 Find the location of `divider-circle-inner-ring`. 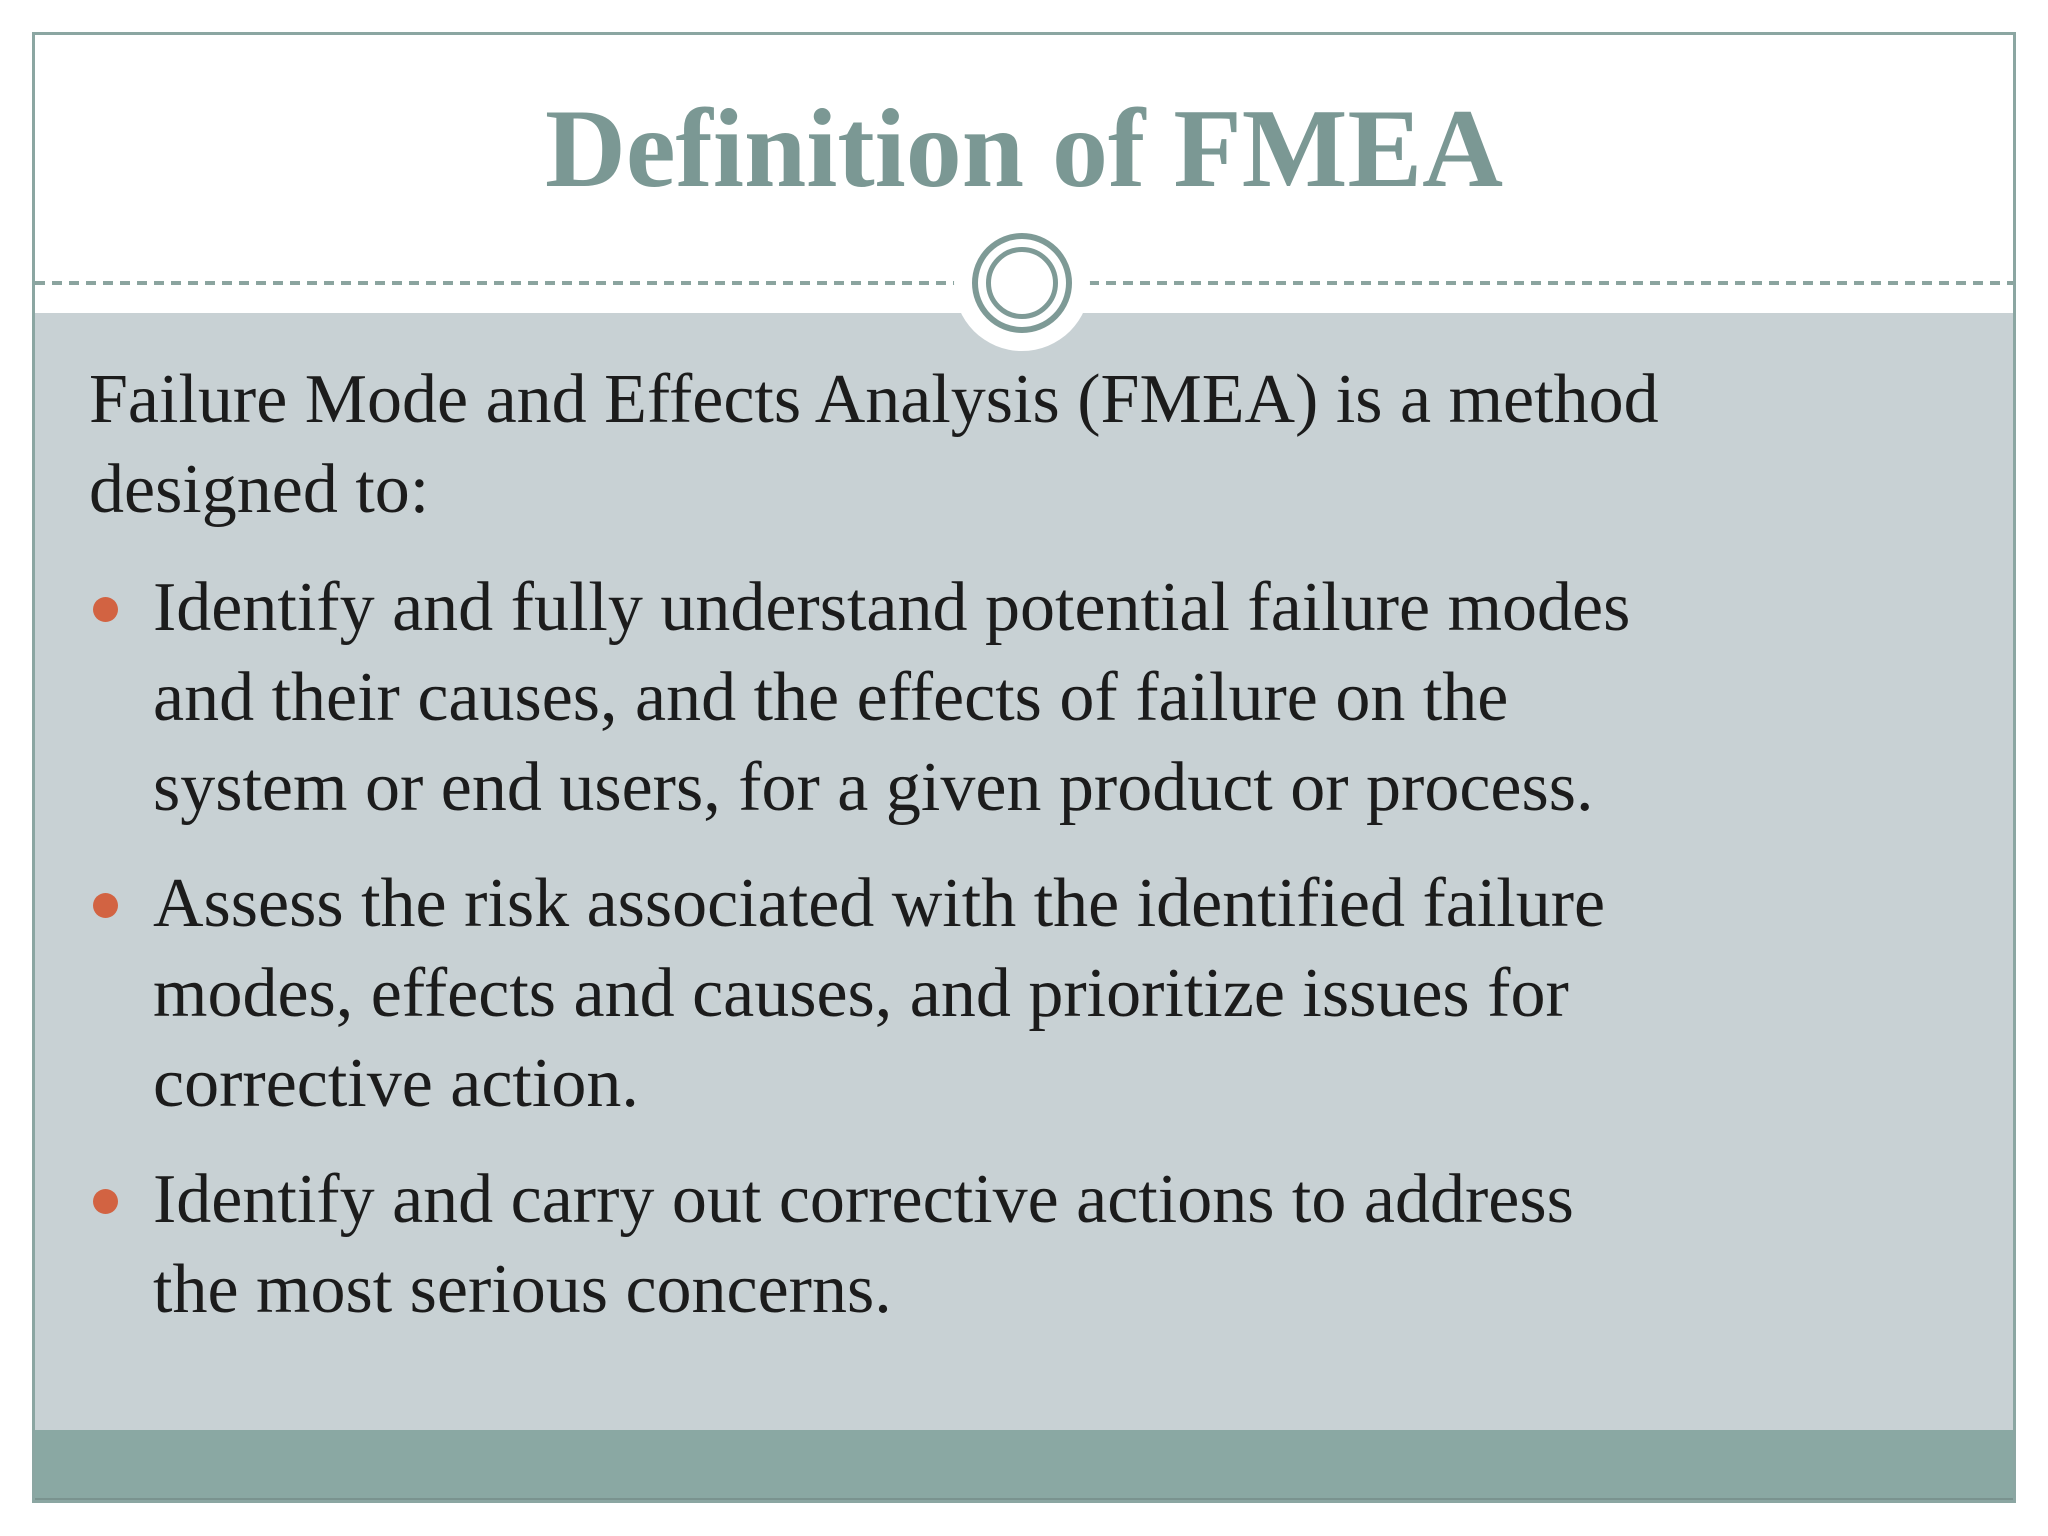

divider-circle-inner-ring is located at coordinates (1022, 283).